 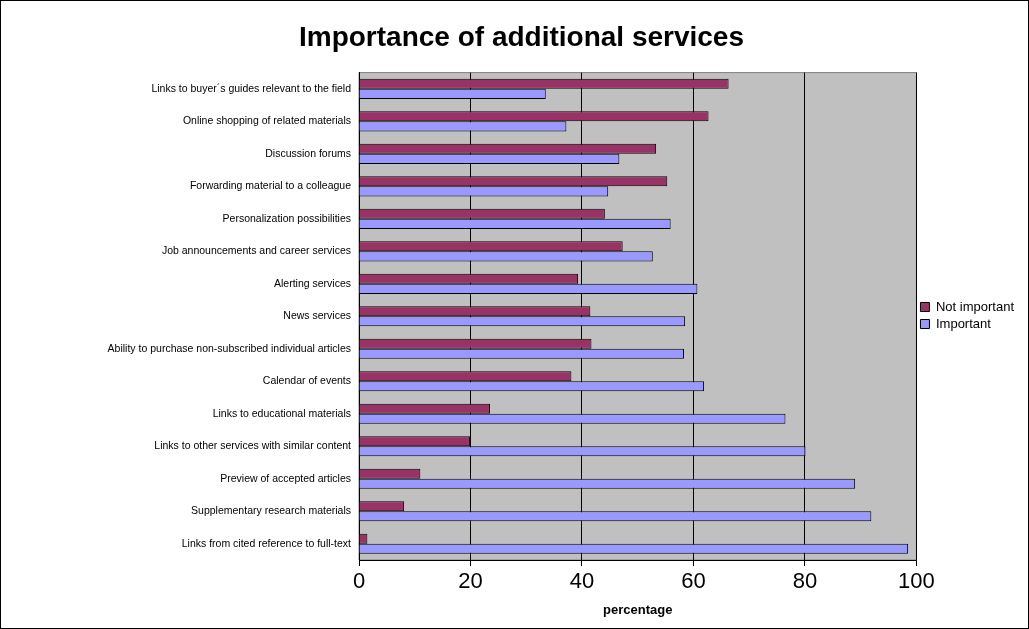 What do you see at coordinates (253, 445) in the screenshot?
I see `y-tick-label: Links to other services with similar content` at bounding box center [253, 445].